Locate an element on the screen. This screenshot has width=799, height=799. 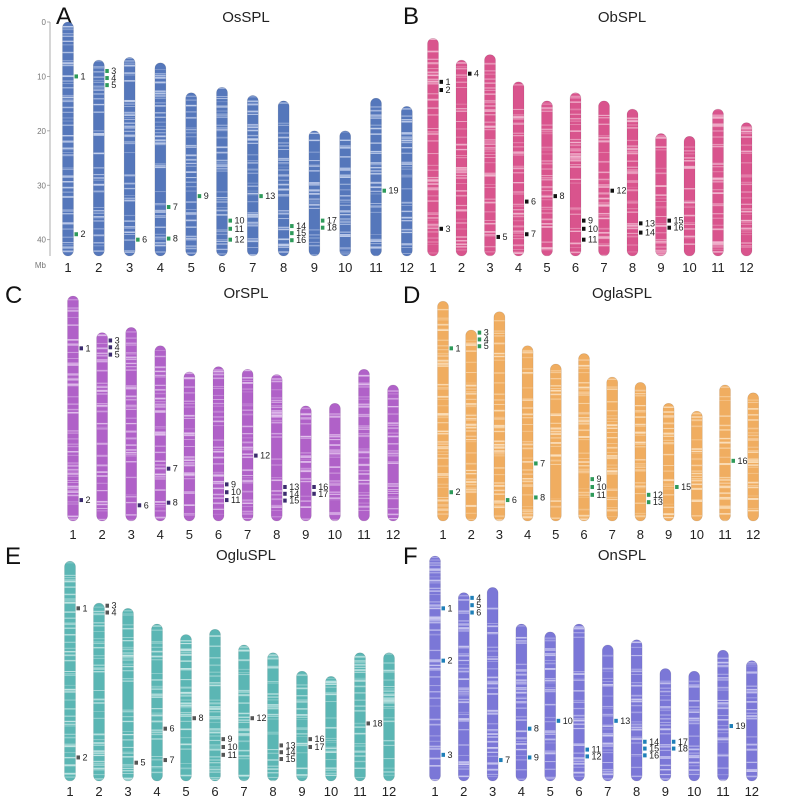
chromosome-number: 7 is located at coordinates (243, 791).